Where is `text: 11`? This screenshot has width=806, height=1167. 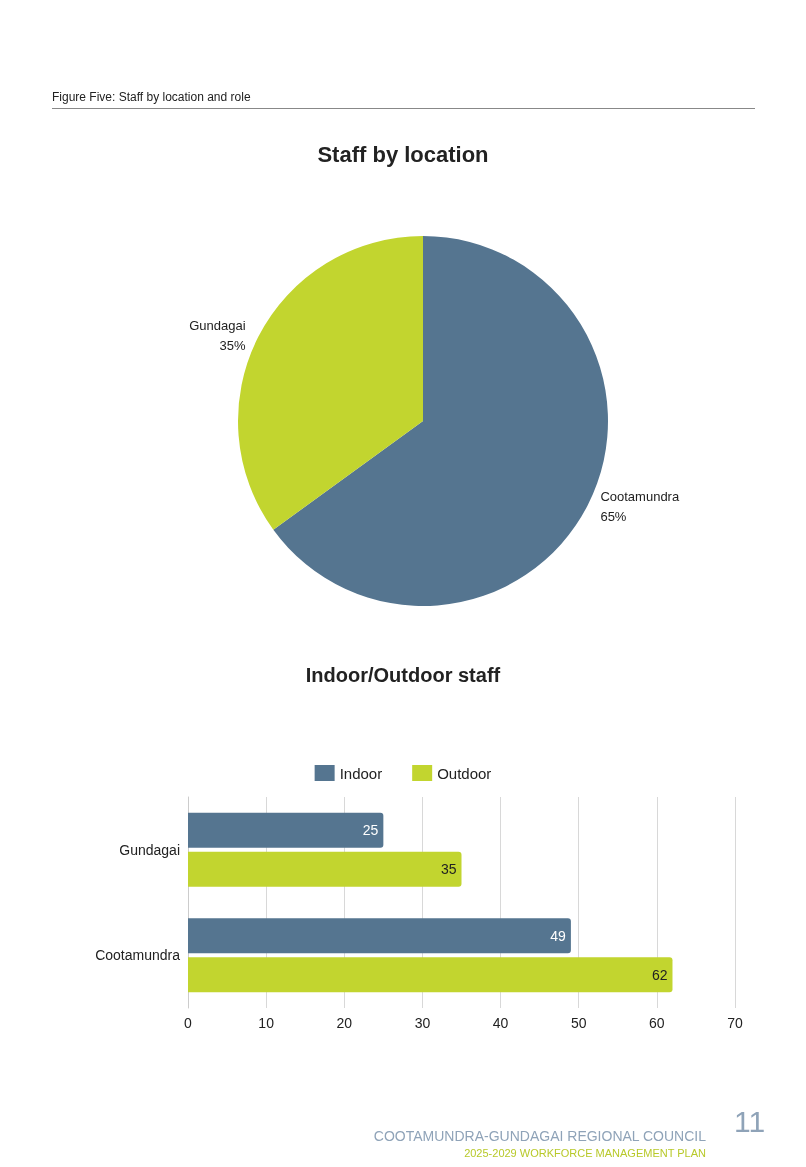
text: 11 is located at coordinates (750, 1122).